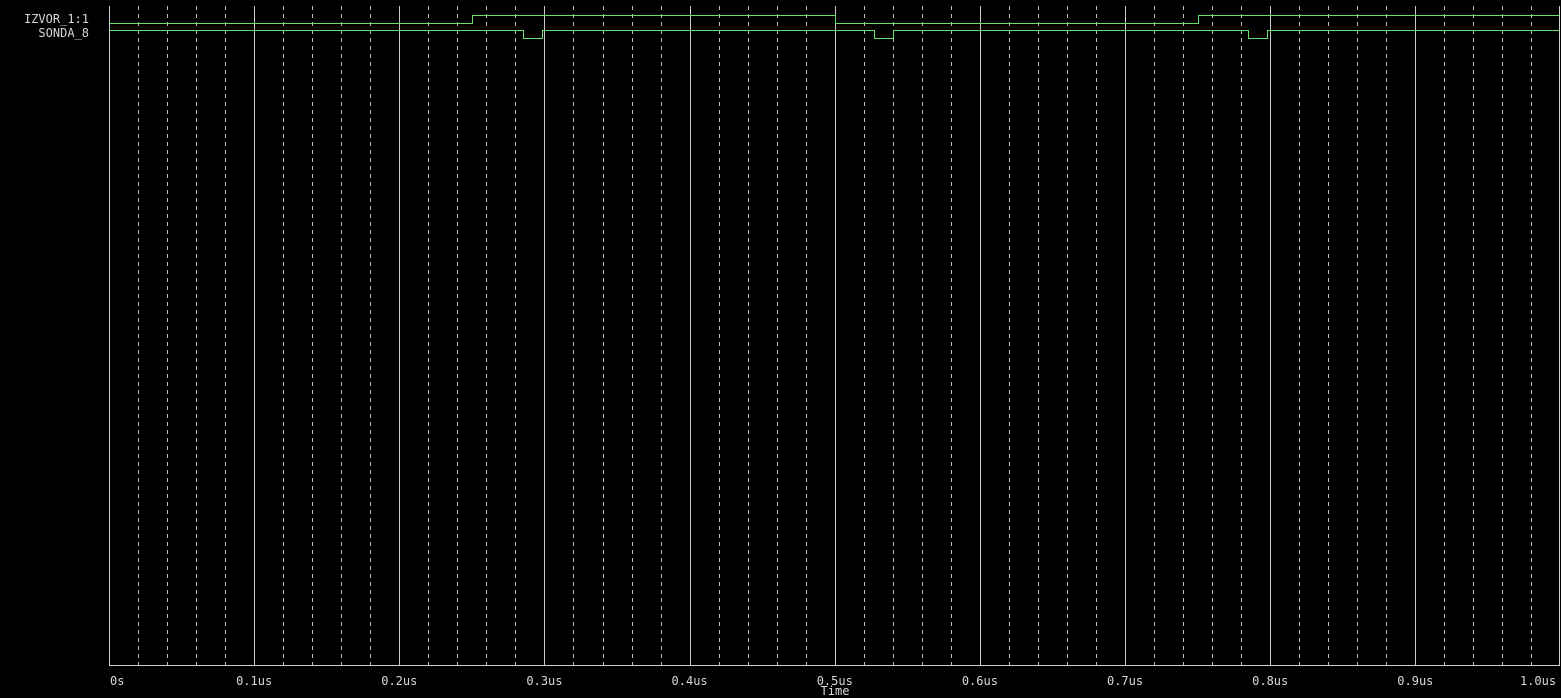  Describe the element at coordinates (834, 27) in the screenshot. I see `traces` at that location.